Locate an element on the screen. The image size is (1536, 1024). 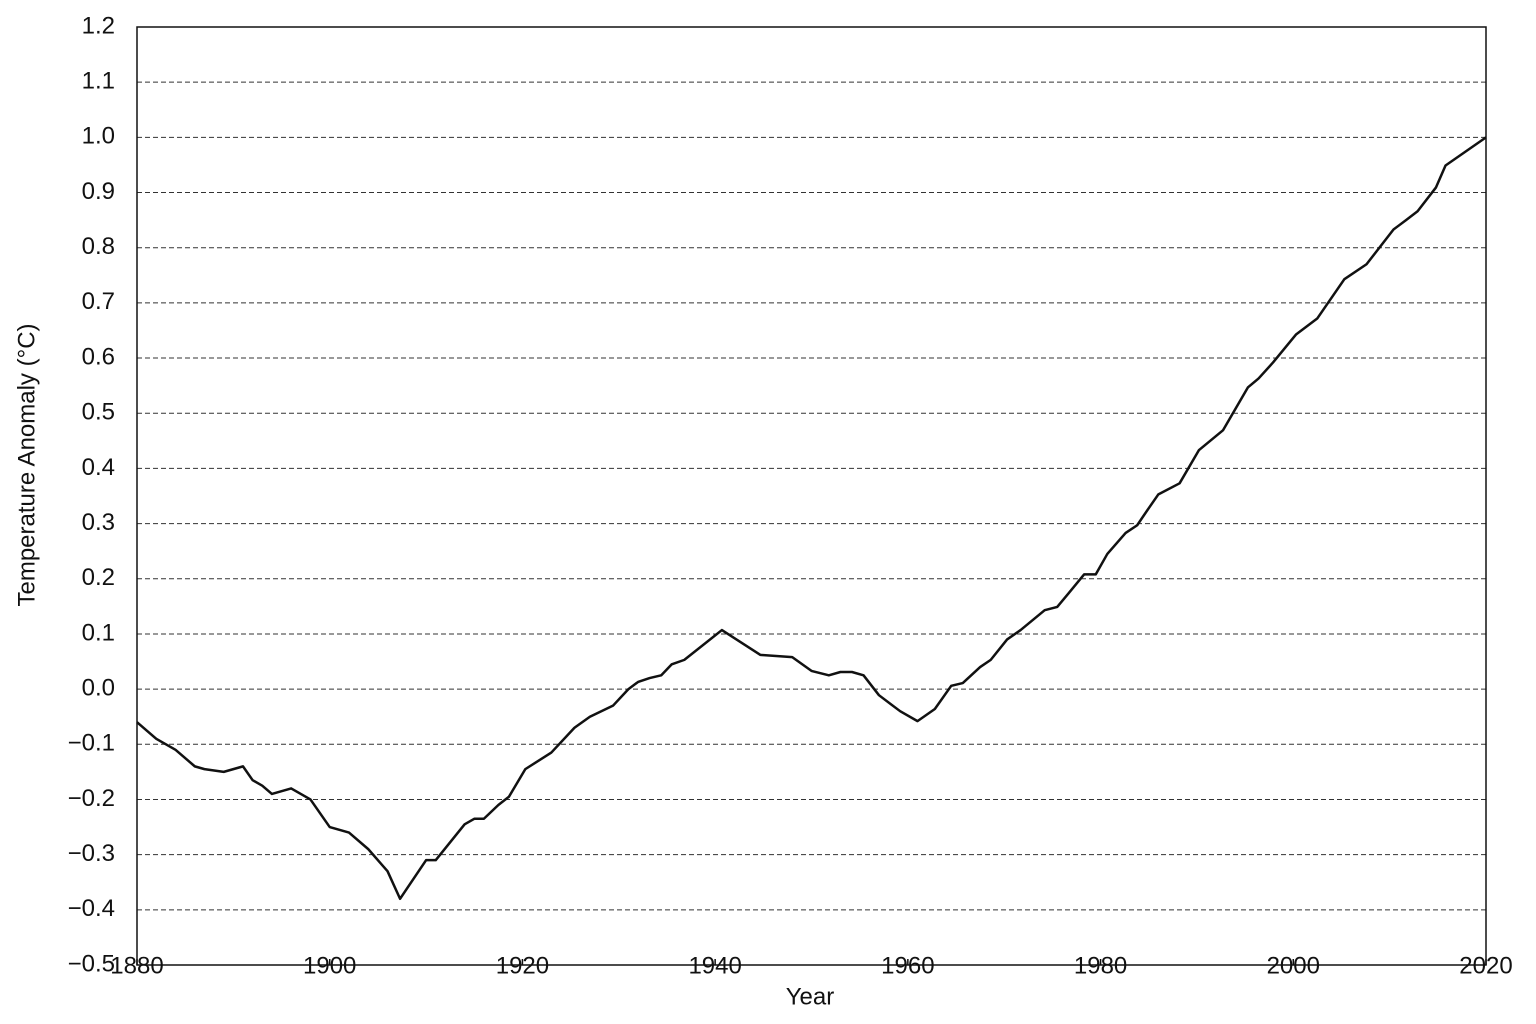
y-tick-label: 0.8 is located at coordinates (98, 246).